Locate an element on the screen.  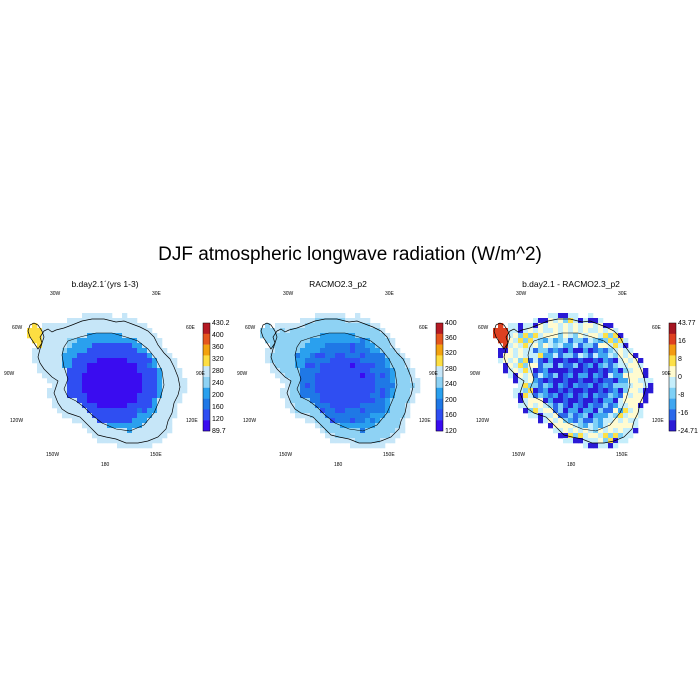
colorbar-tick-label: 120 is located at coordinates (451, 431).